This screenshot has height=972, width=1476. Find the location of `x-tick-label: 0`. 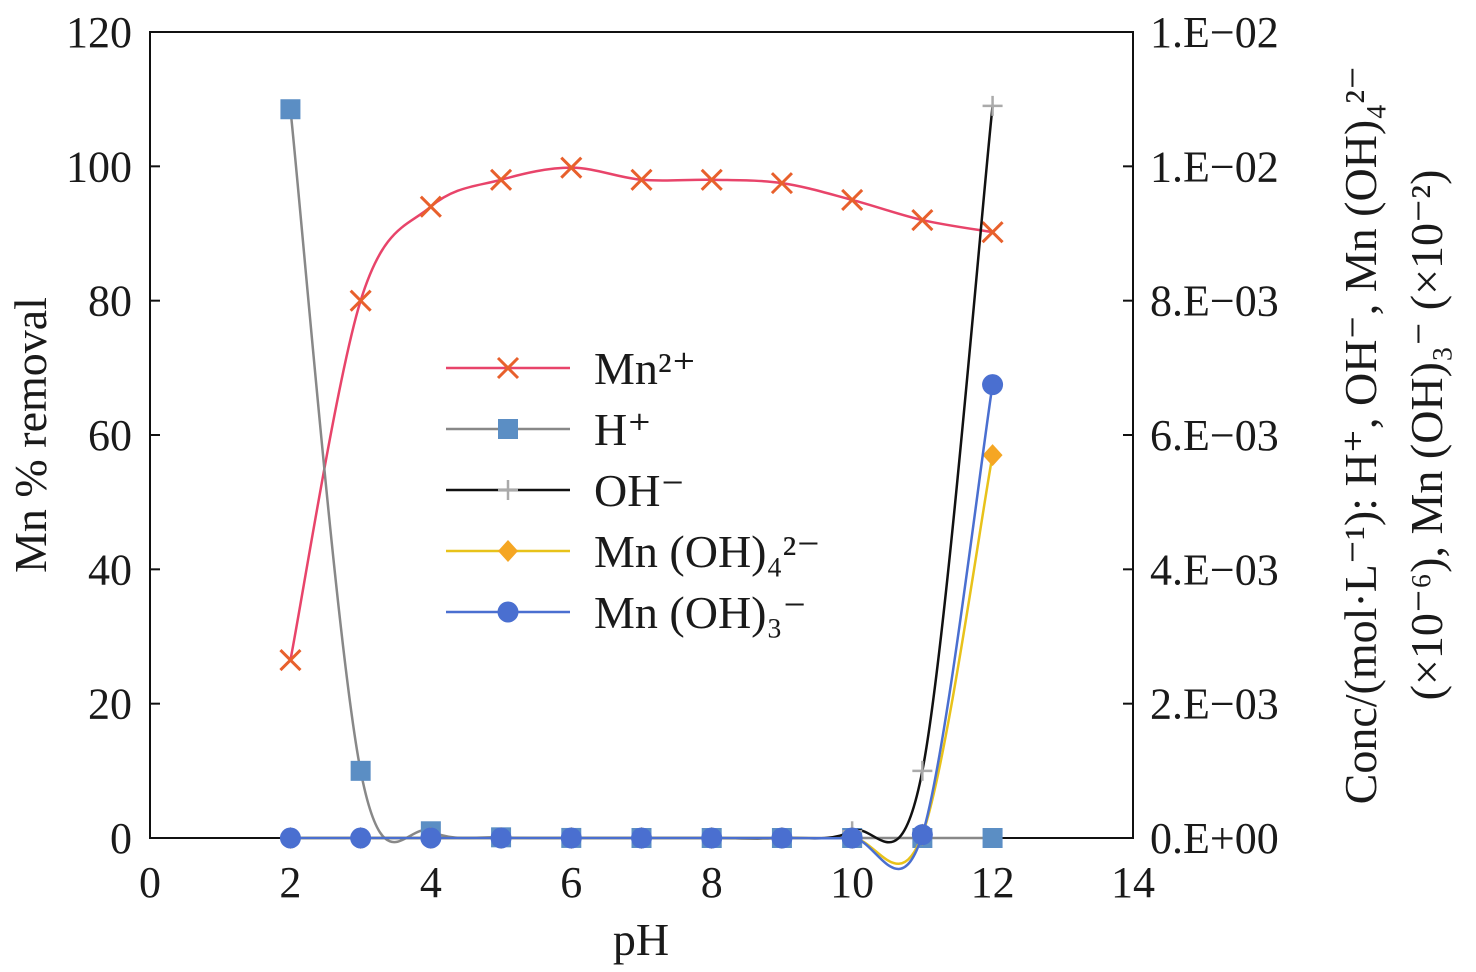

x-tick-label: 0 is located at coordinates (150, 882).